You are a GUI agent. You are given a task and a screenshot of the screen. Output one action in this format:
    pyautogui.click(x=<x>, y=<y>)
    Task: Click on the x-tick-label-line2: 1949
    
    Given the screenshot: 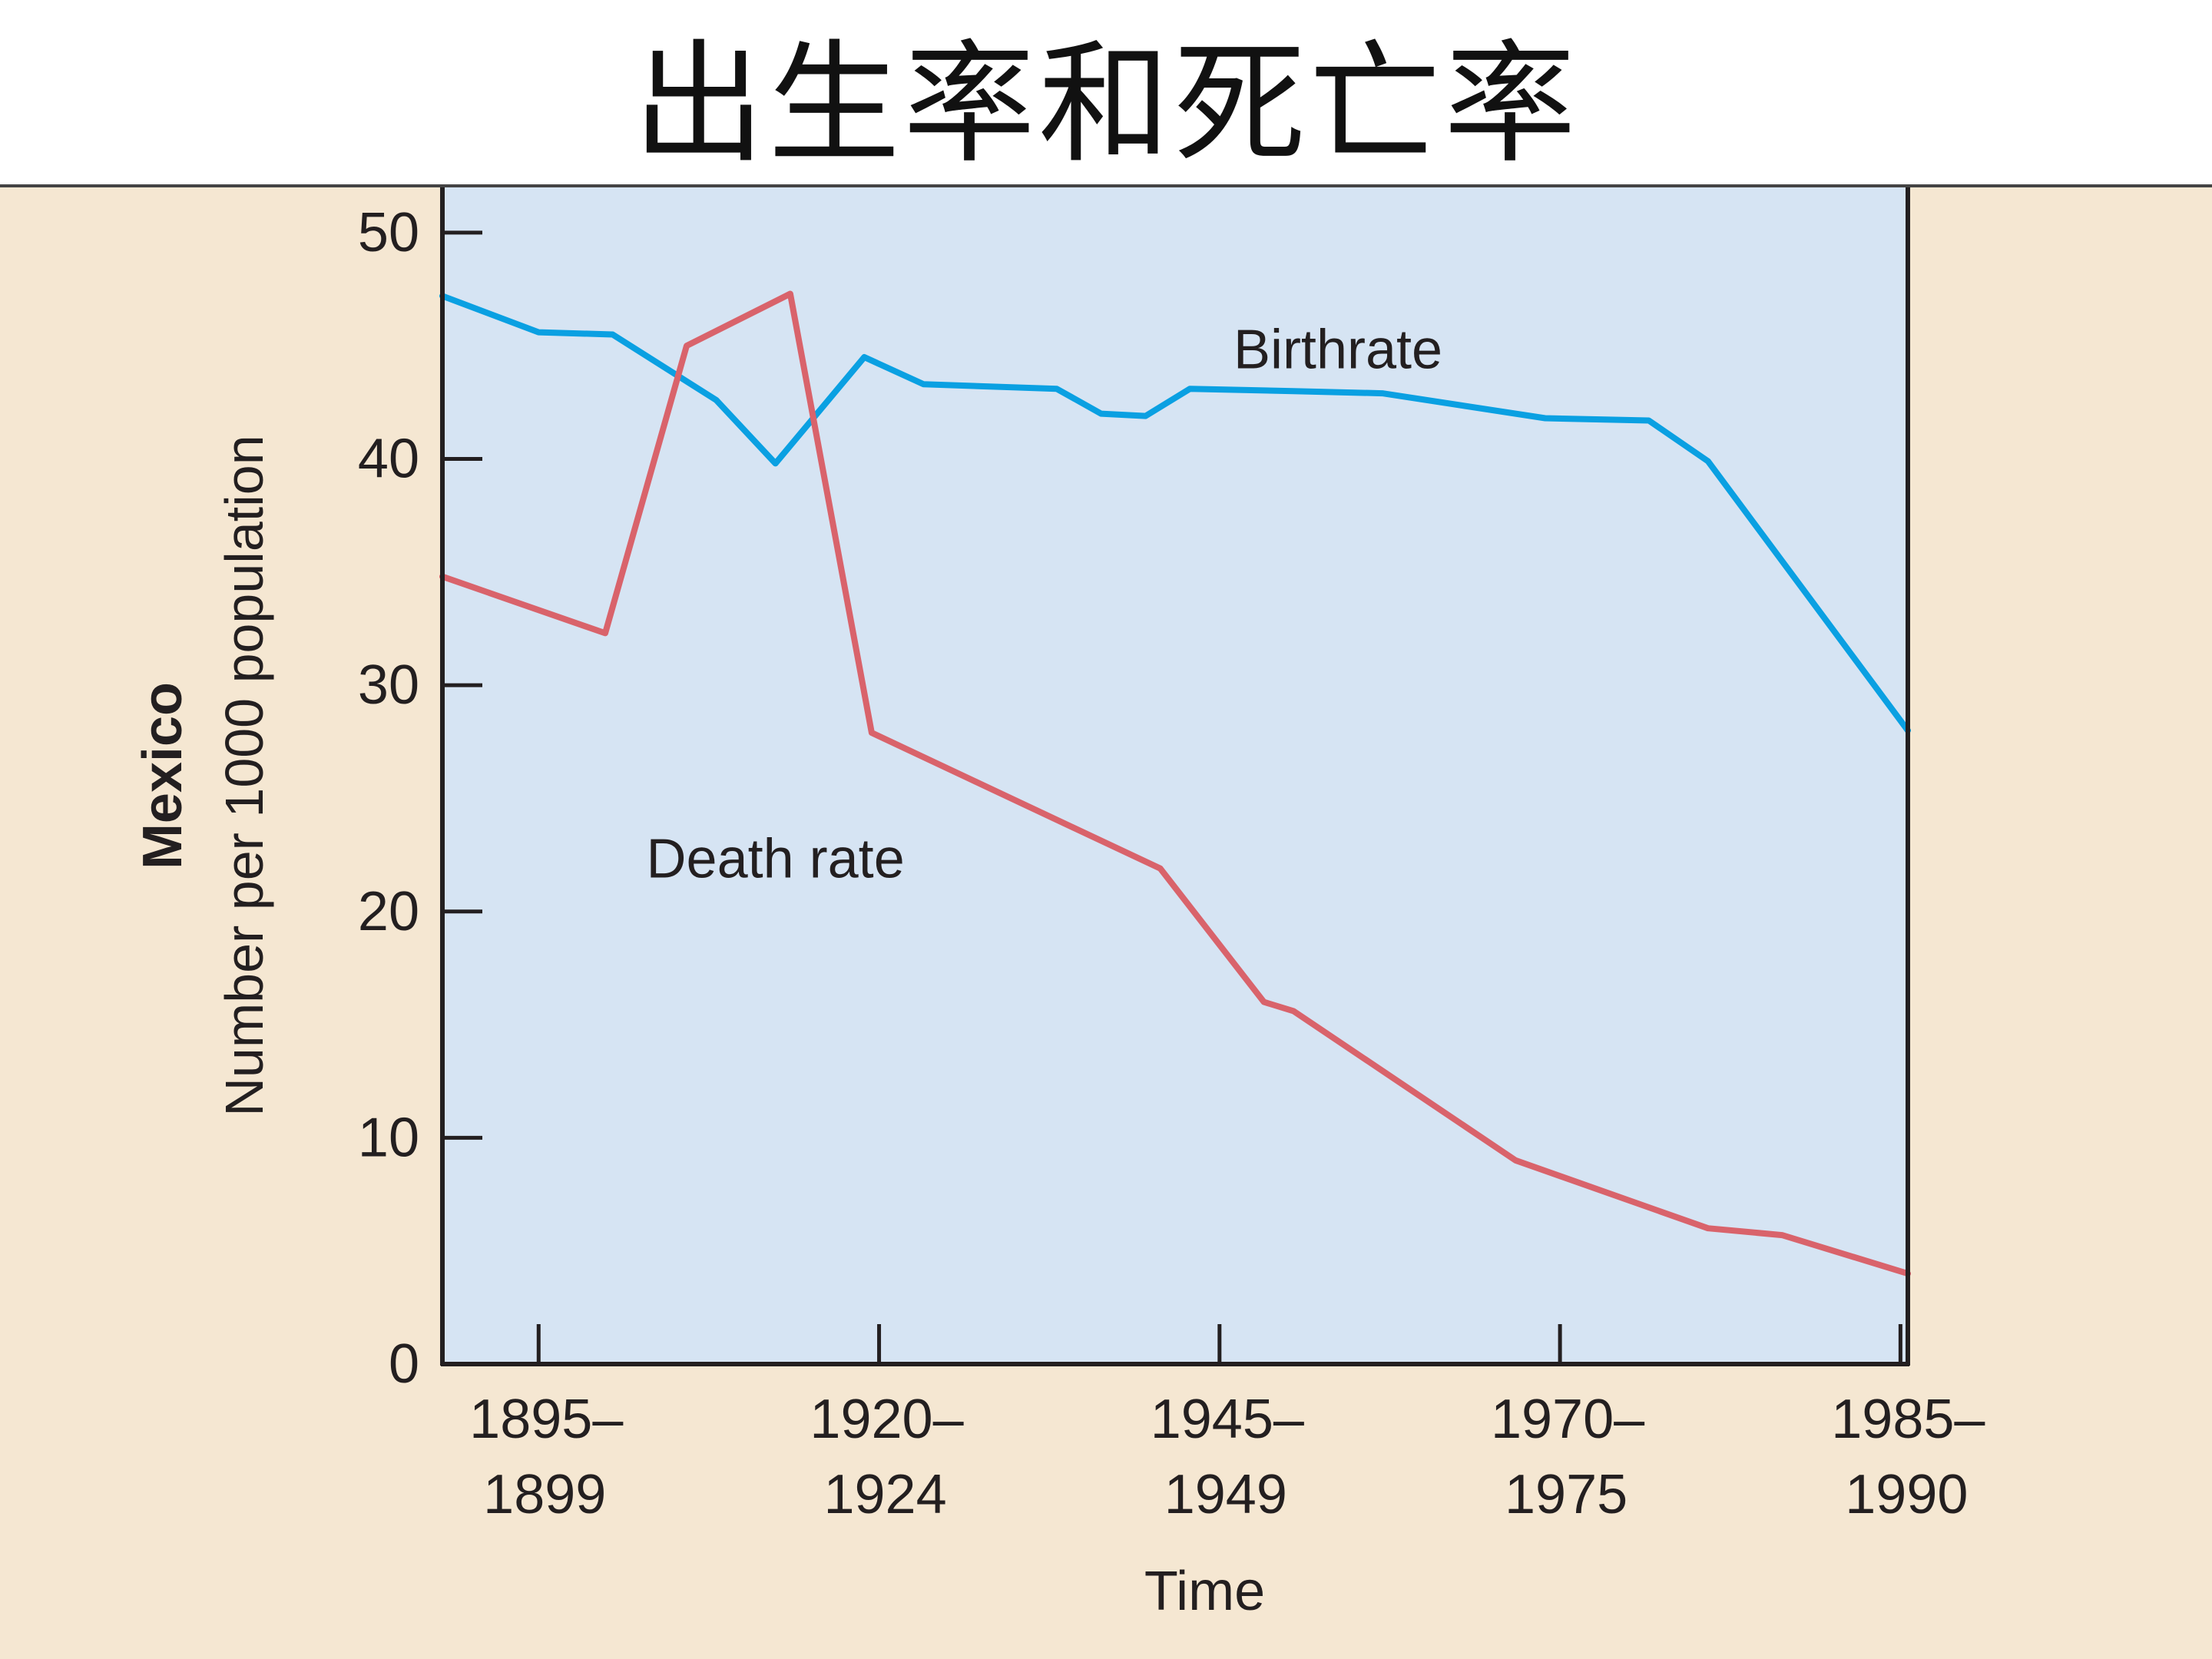 What is the action you would take?
    pyautogui.click(x=1226, y=1495)
    